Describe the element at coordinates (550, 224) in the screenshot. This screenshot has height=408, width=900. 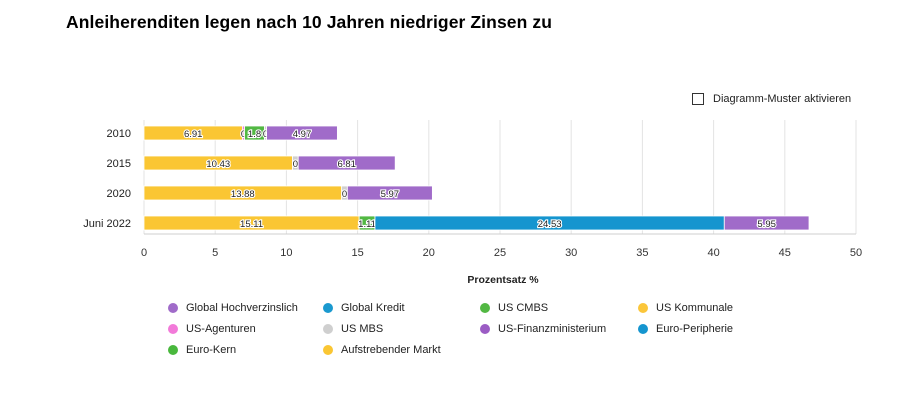
I see `bar-data-label: 24.53` at that location.